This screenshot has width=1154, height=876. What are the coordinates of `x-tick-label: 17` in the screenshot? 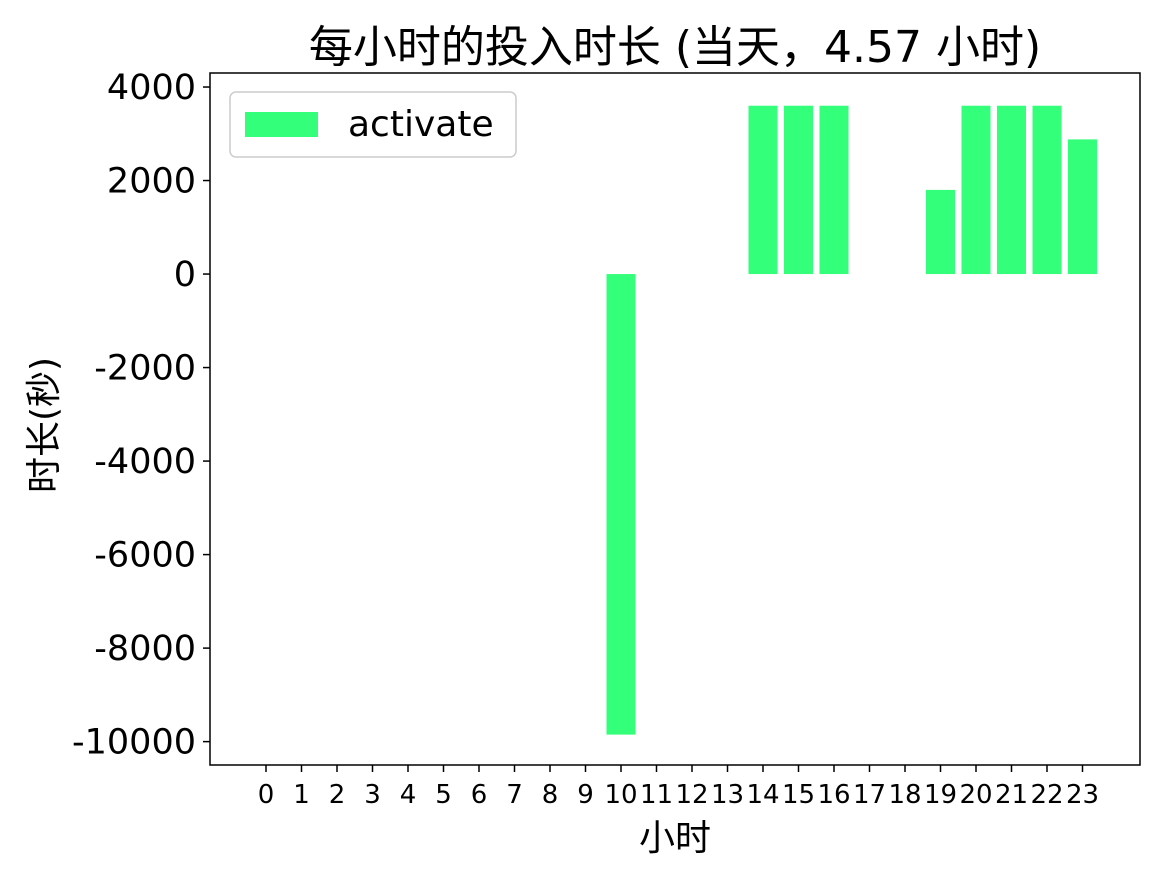 It's located at (869, 795).